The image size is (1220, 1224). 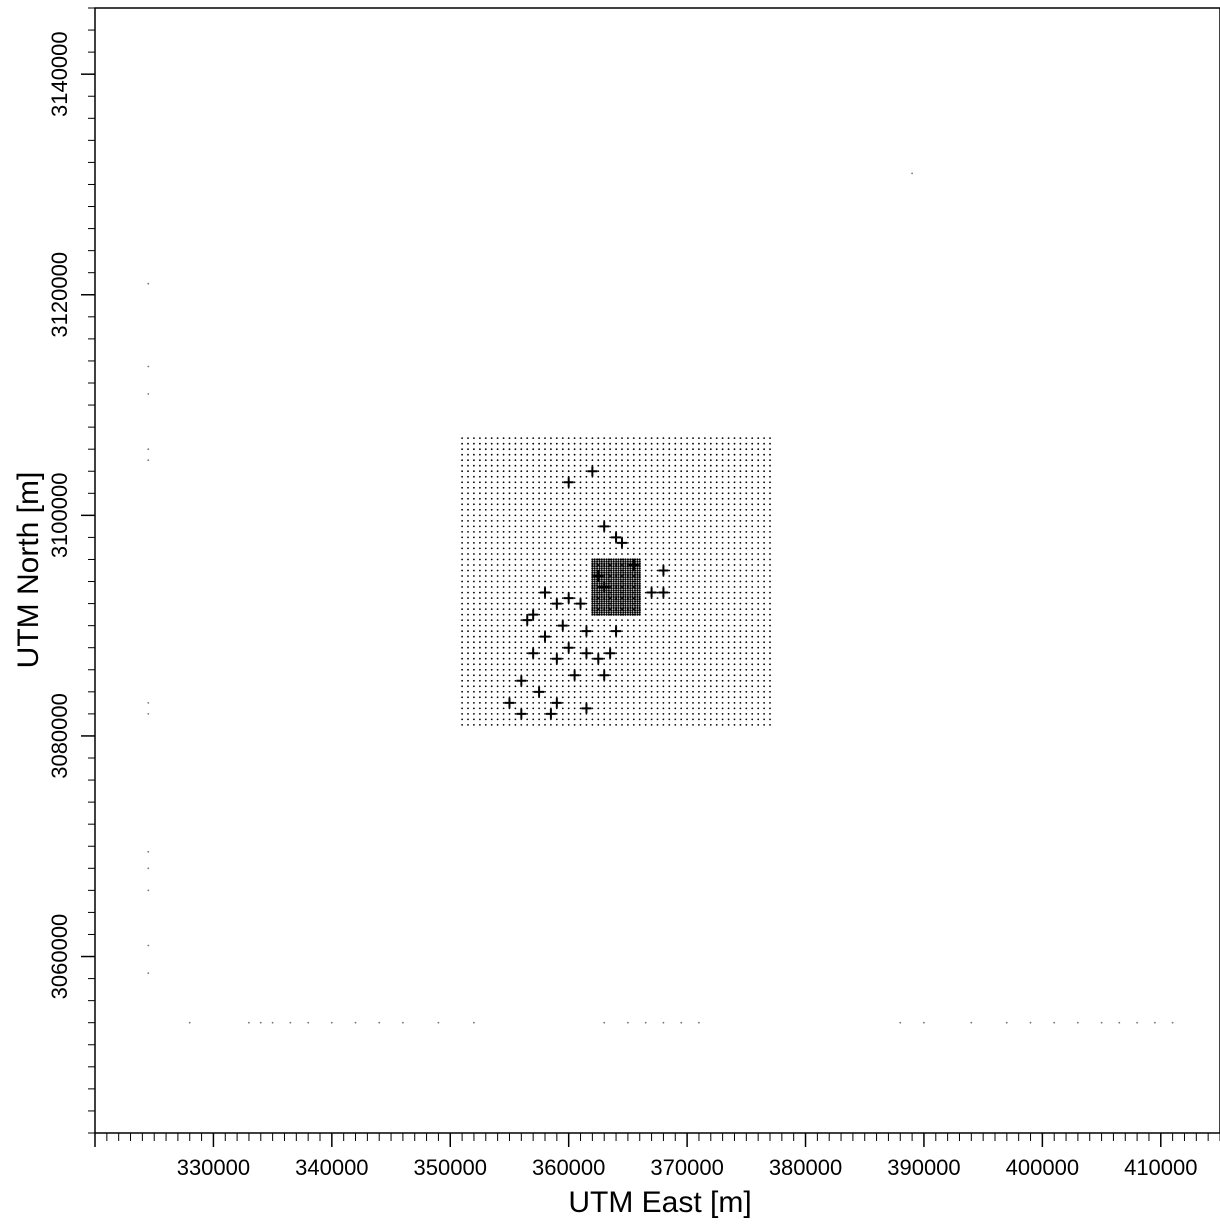 I want to click on y-tick-label: 3100000, so click(x=59, y=516).